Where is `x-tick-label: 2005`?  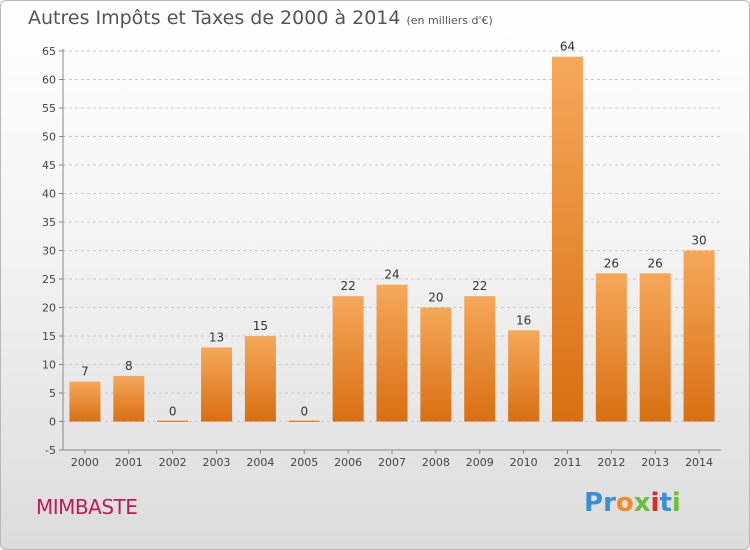 x-tick-label: 2005 is located at coordinates (304, 462).